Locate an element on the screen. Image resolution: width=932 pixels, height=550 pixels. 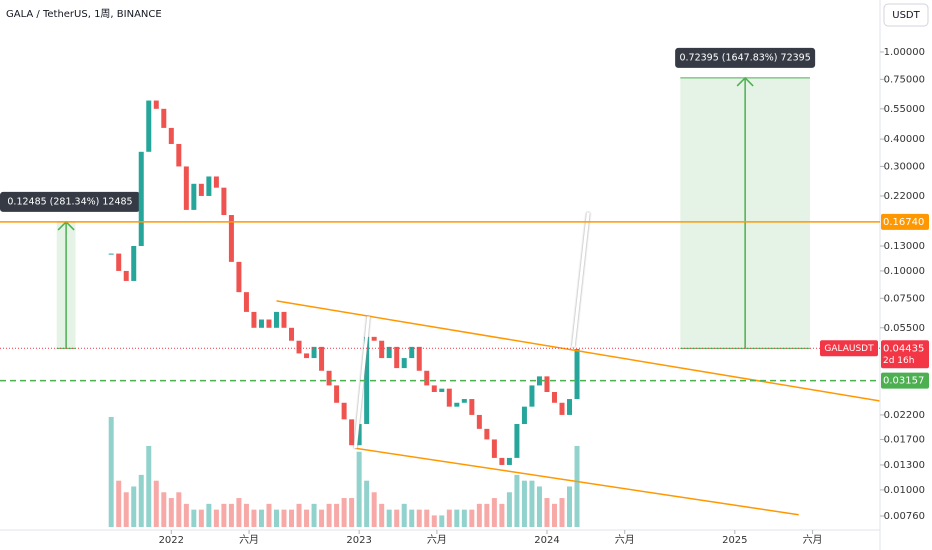
measure-arrowhead is located at coordinates (745, 81).